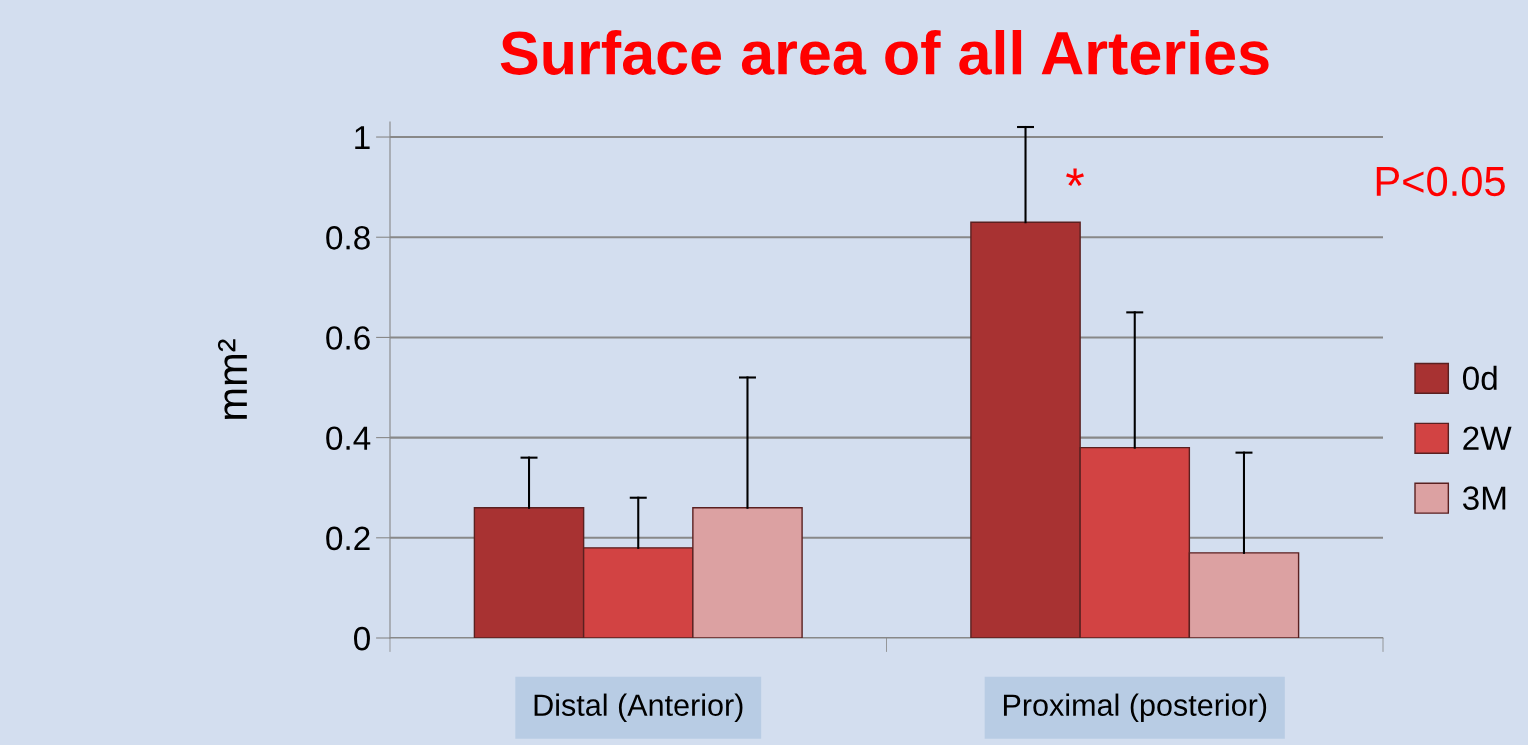  I want to click on y-tick-label: 0, so click(362, 638).